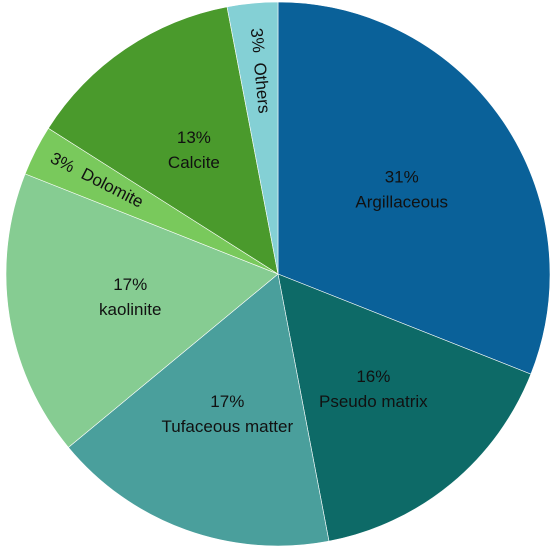  What do you see at coordinates (402, 176) in the screenshot?
I see `value-label: 31%` at bounding box center [402, 176].